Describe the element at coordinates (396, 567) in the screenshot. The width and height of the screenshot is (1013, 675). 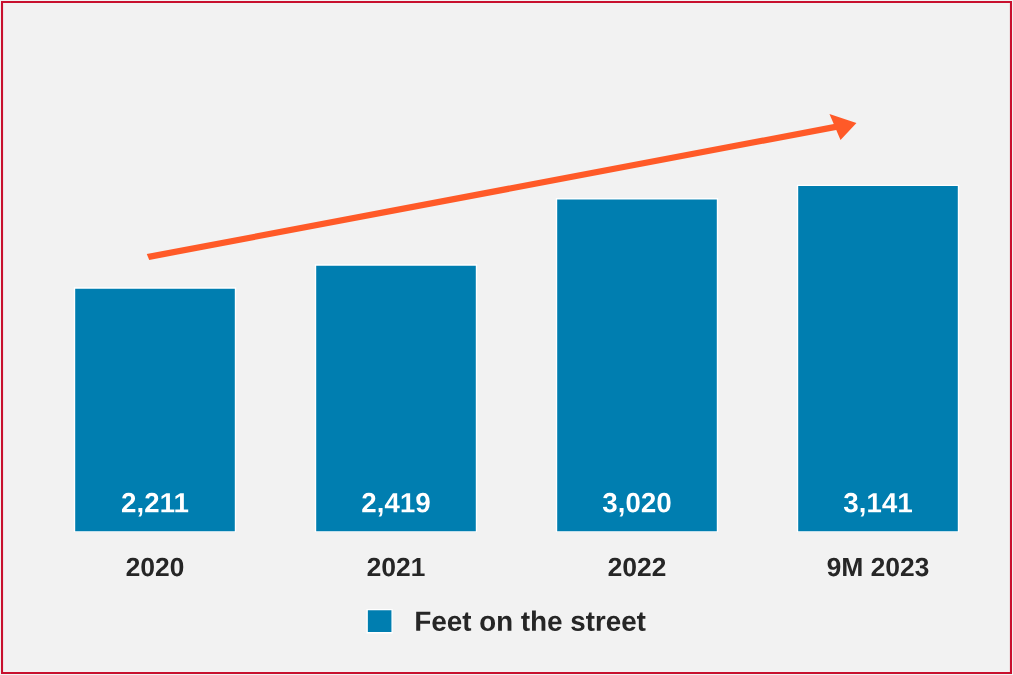
I see `x-tick-label: 2021` at that location.